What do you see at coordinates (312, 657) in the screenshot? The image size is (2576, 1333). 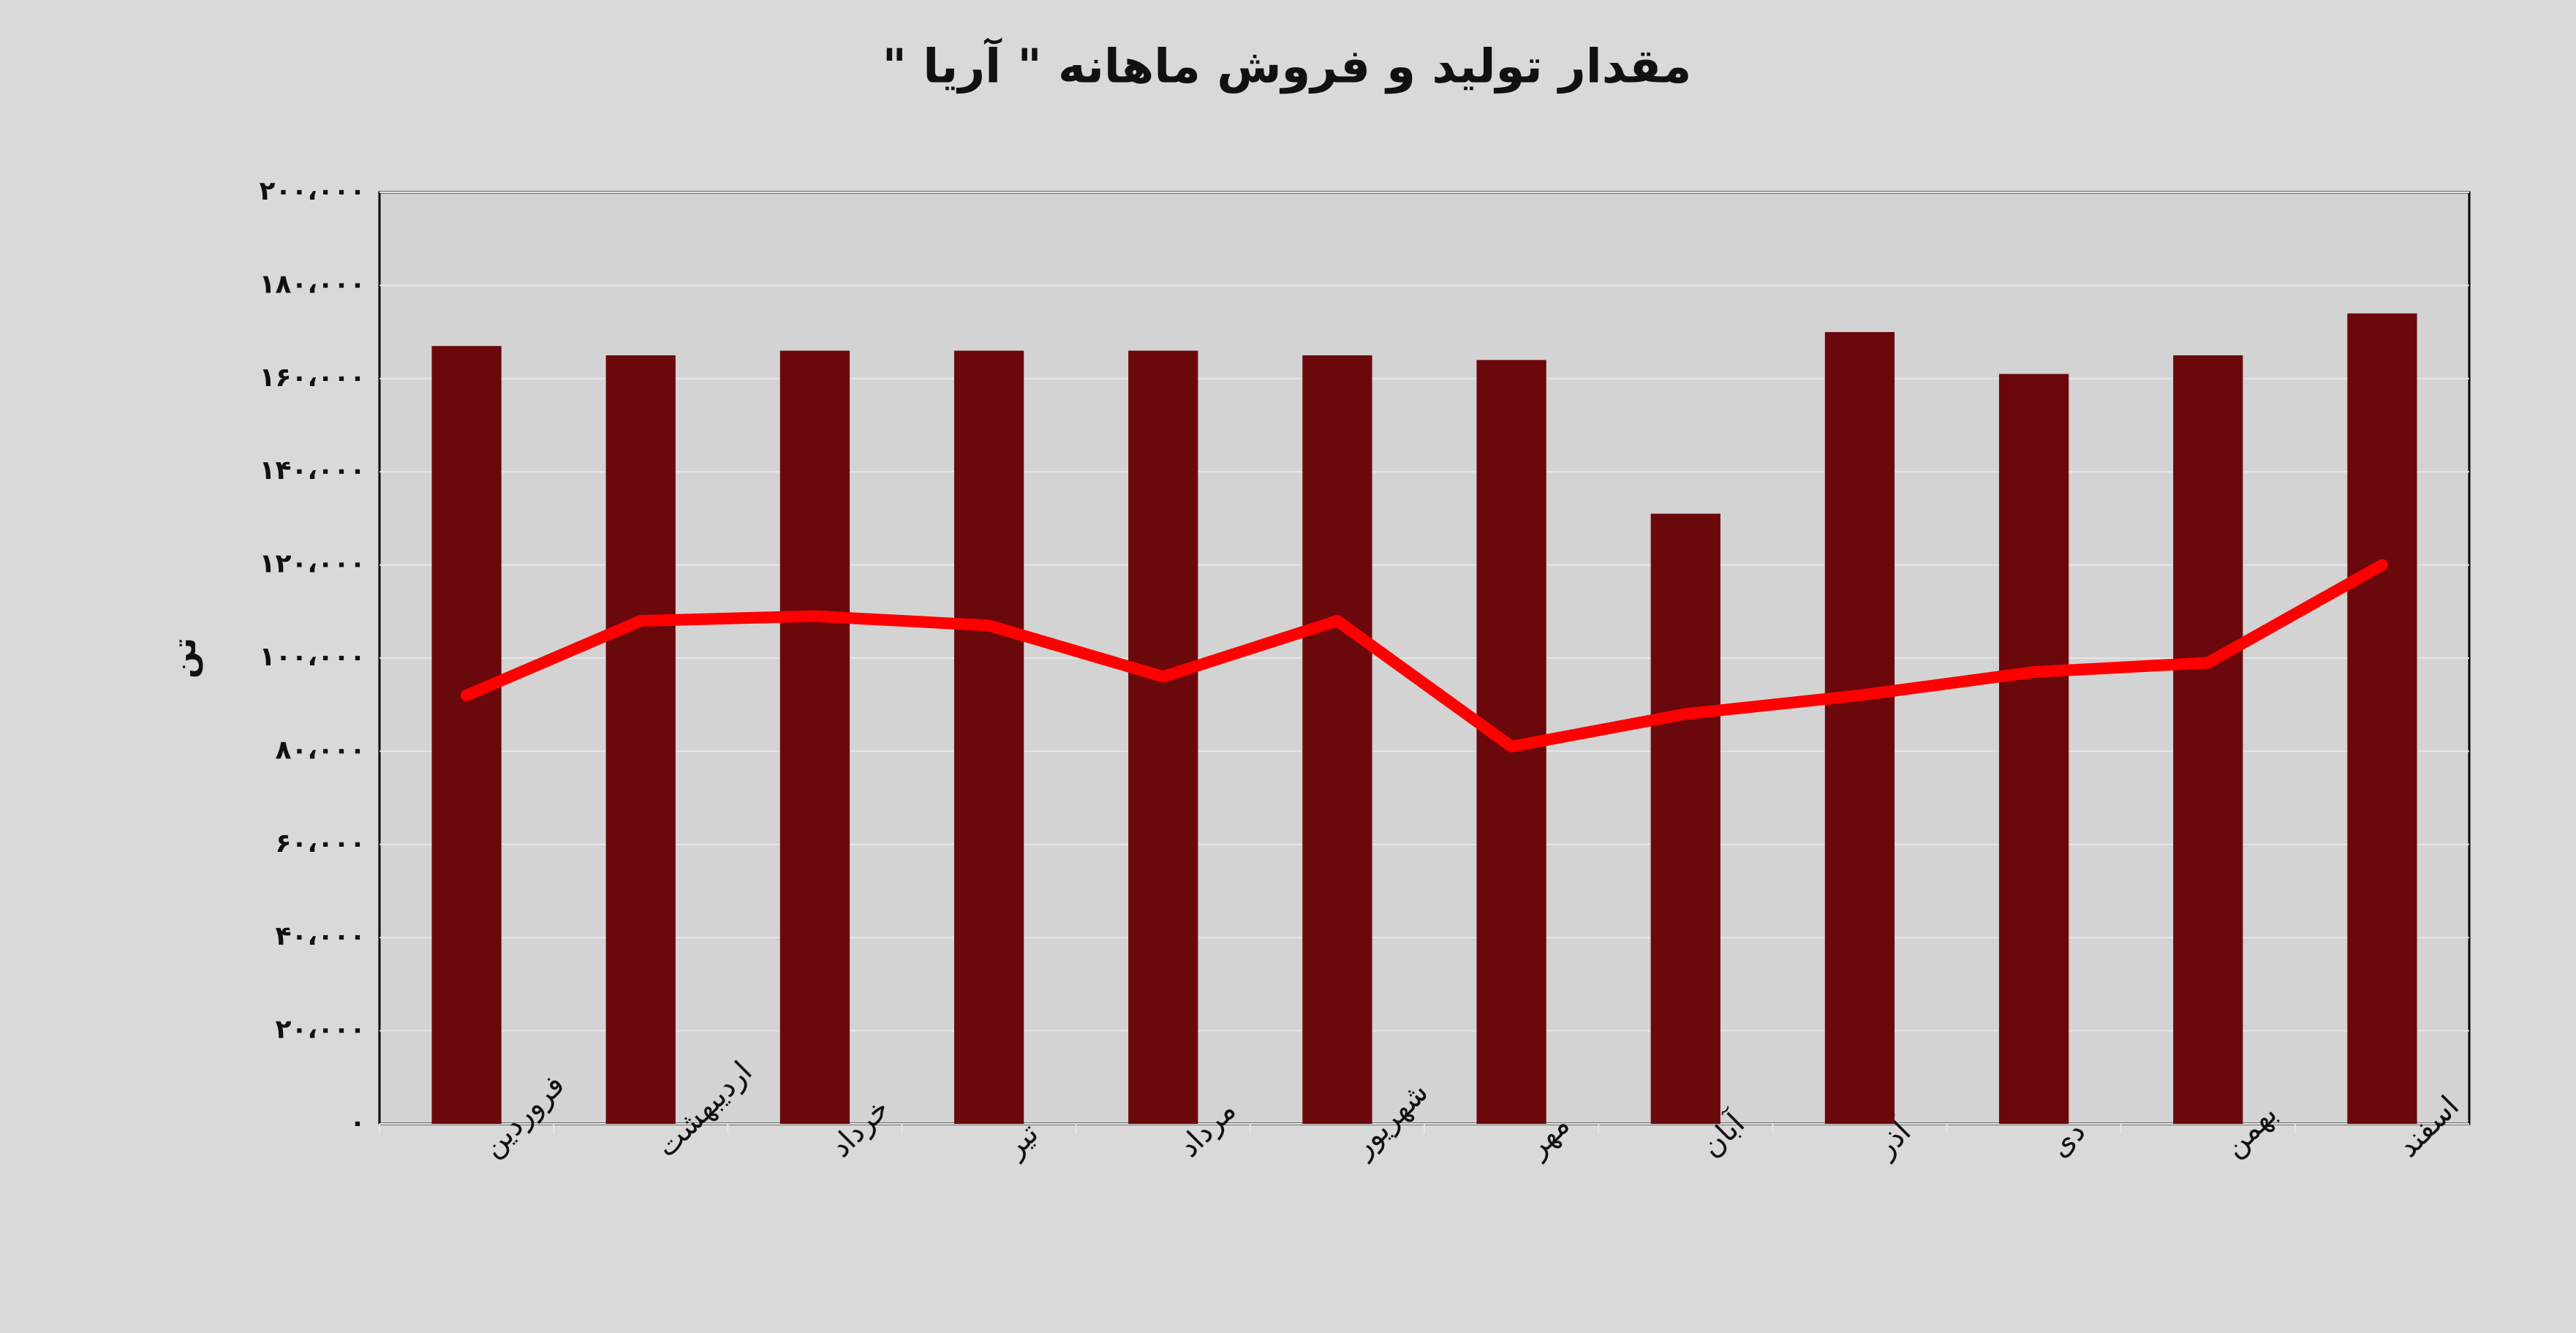 I see `y-tick-label: ۱۰۰،۰۰۰` at bounding box center [312, 657].